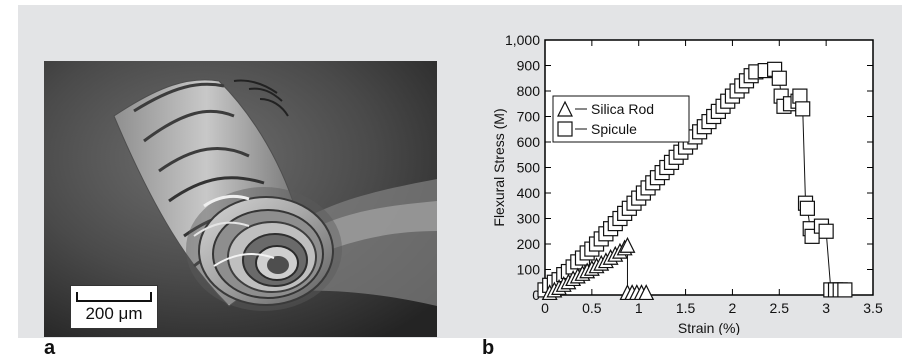 Image resolution: width=902 pixels, height=362 pixels. I want to click on y-tick-label: 500, so click(529, 168).